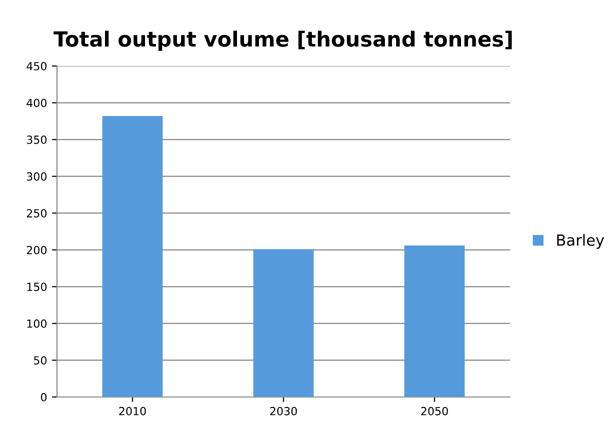 The image size is (616, 427). What do you see at coordinates (36, 250) in the screenshot?
I see `y-tick-label: 200` at bounding box center [36, 250].